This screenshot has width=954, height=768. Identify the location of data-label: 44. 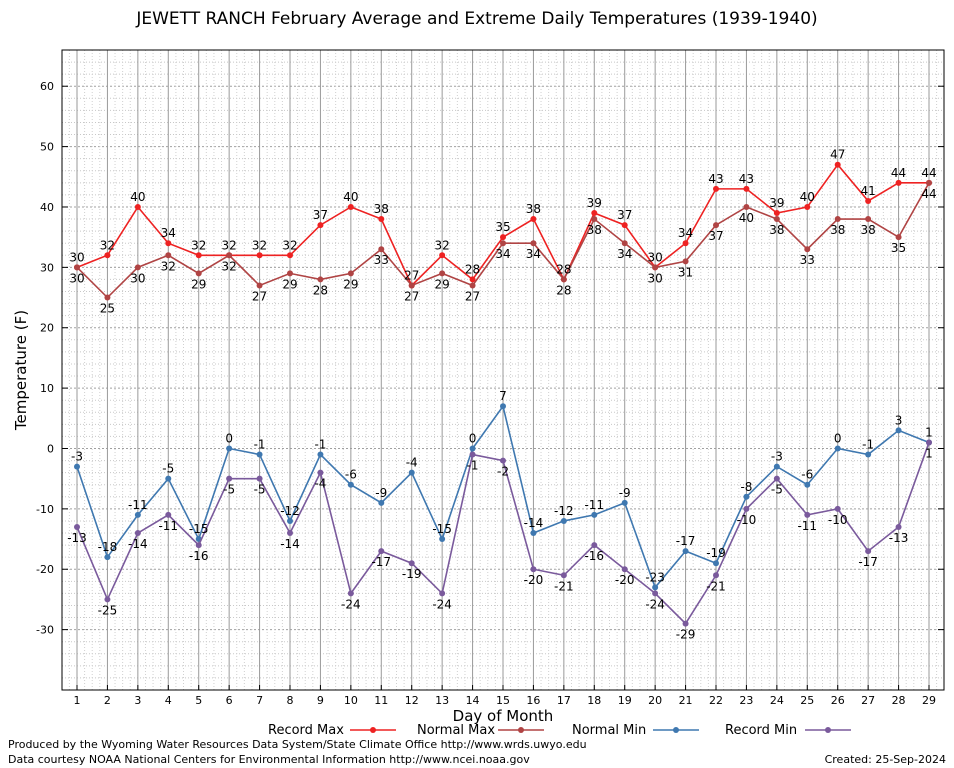
(928, 173).